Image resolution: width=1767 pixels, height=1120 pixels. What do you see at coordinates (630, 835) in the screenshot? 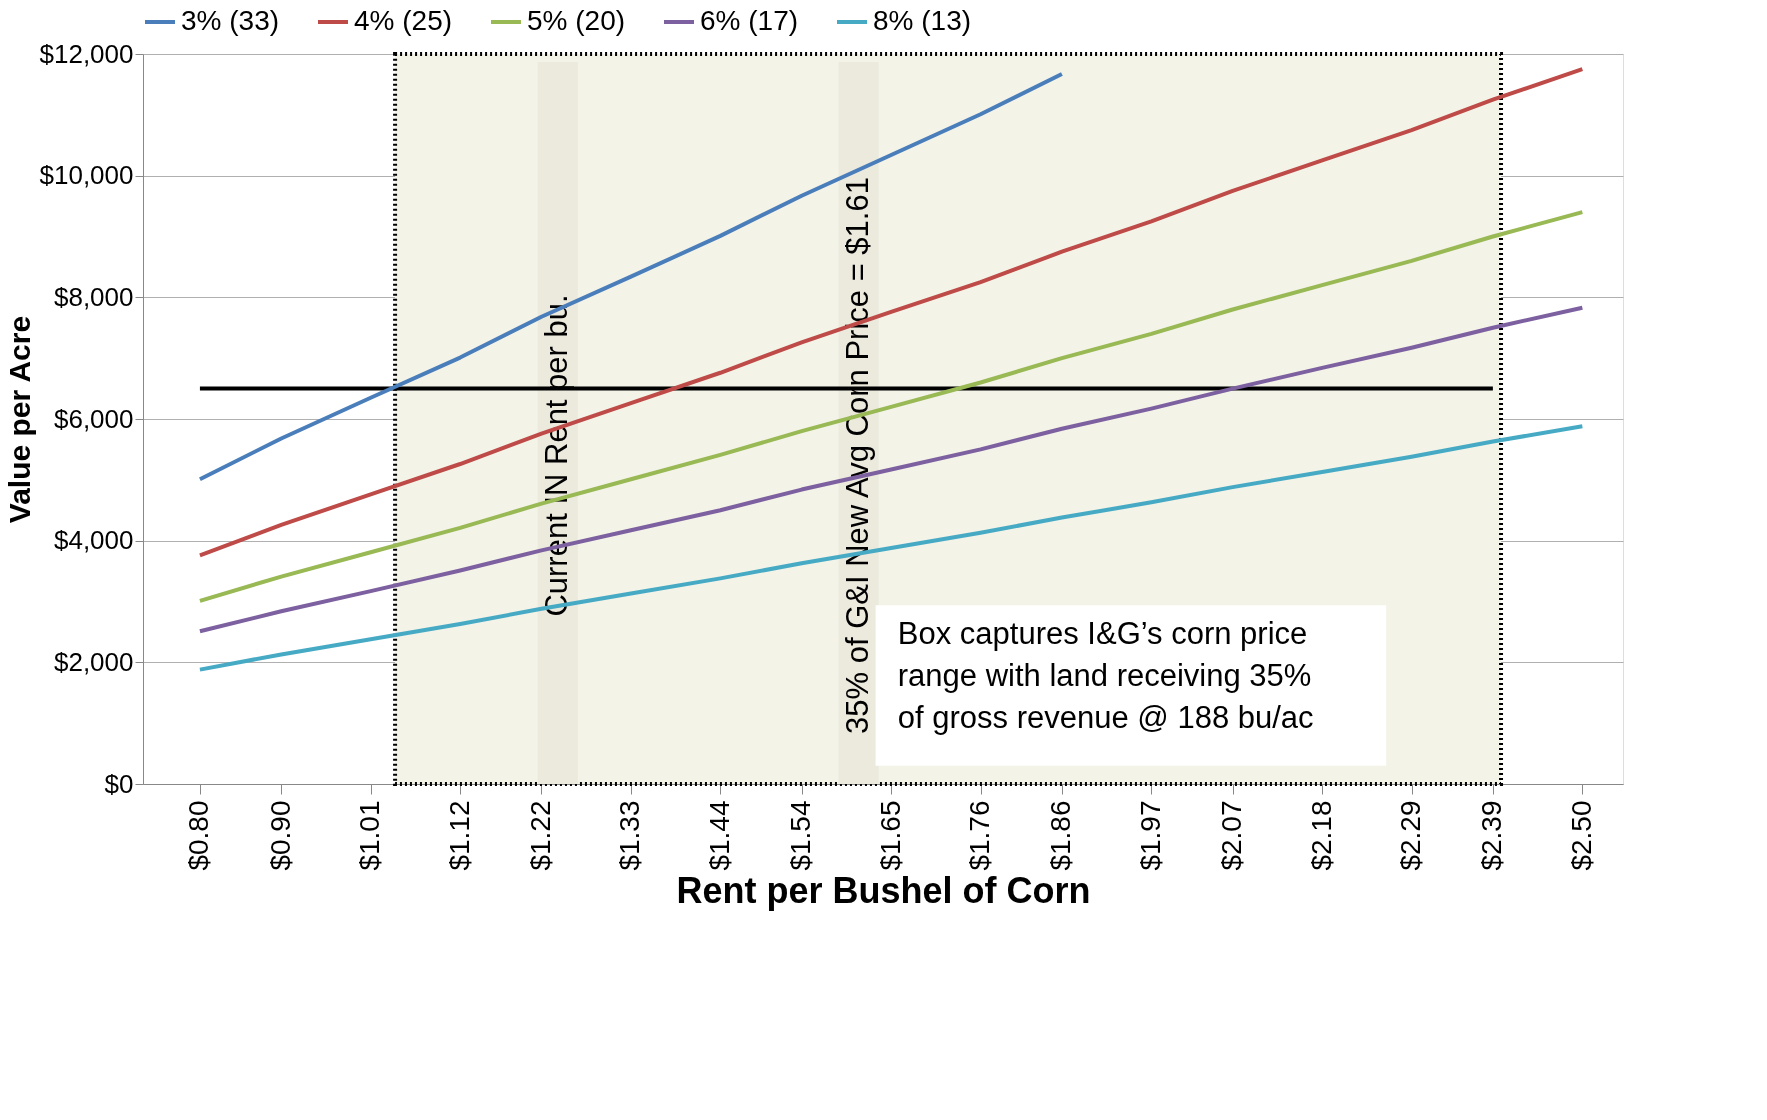
I see `x-tick-label: $1.33` at bounding box center [630, 835].